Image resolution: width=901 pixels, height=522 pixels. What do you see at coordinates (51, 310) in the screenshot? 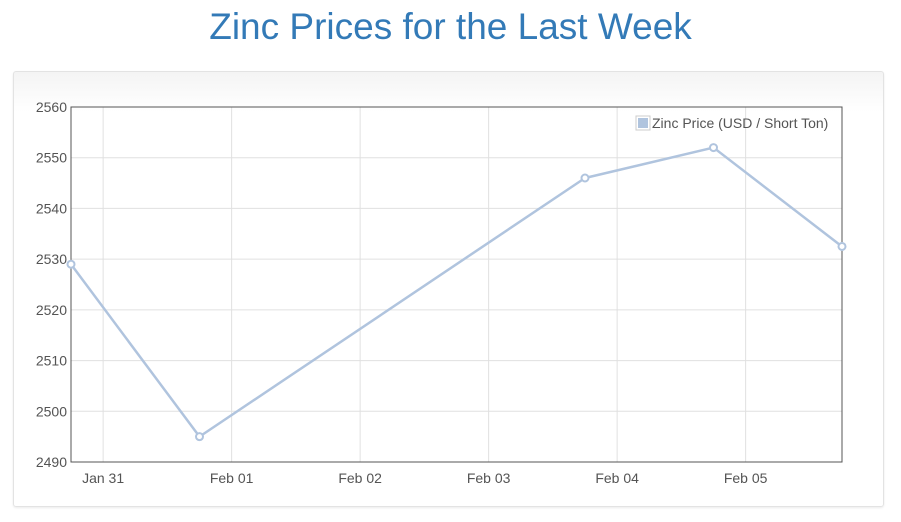
I see `y-tick-label: 2520` at bounding box center [51, 310].